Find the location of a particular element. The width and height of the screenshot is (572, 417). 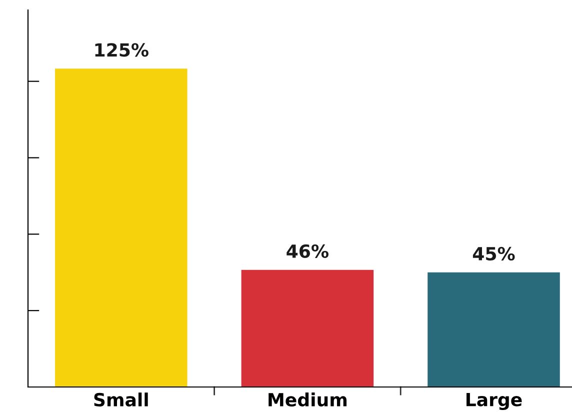

data-label: 46% is located at coordinates (307, 251).